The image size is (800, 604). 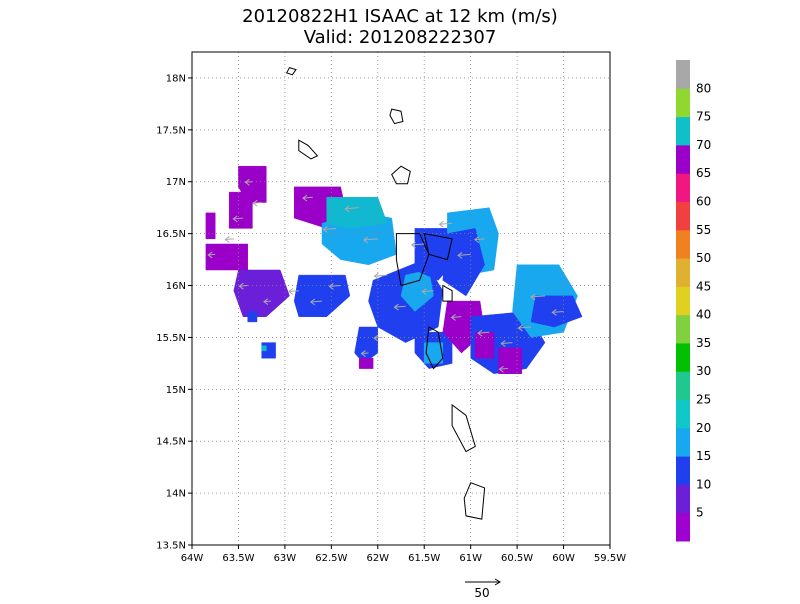 I want to click on color-scale-bar: 5 10 15 20 25 30 35 40 45 50 55 60 65 70 75 80, so click(x=693, y=301).